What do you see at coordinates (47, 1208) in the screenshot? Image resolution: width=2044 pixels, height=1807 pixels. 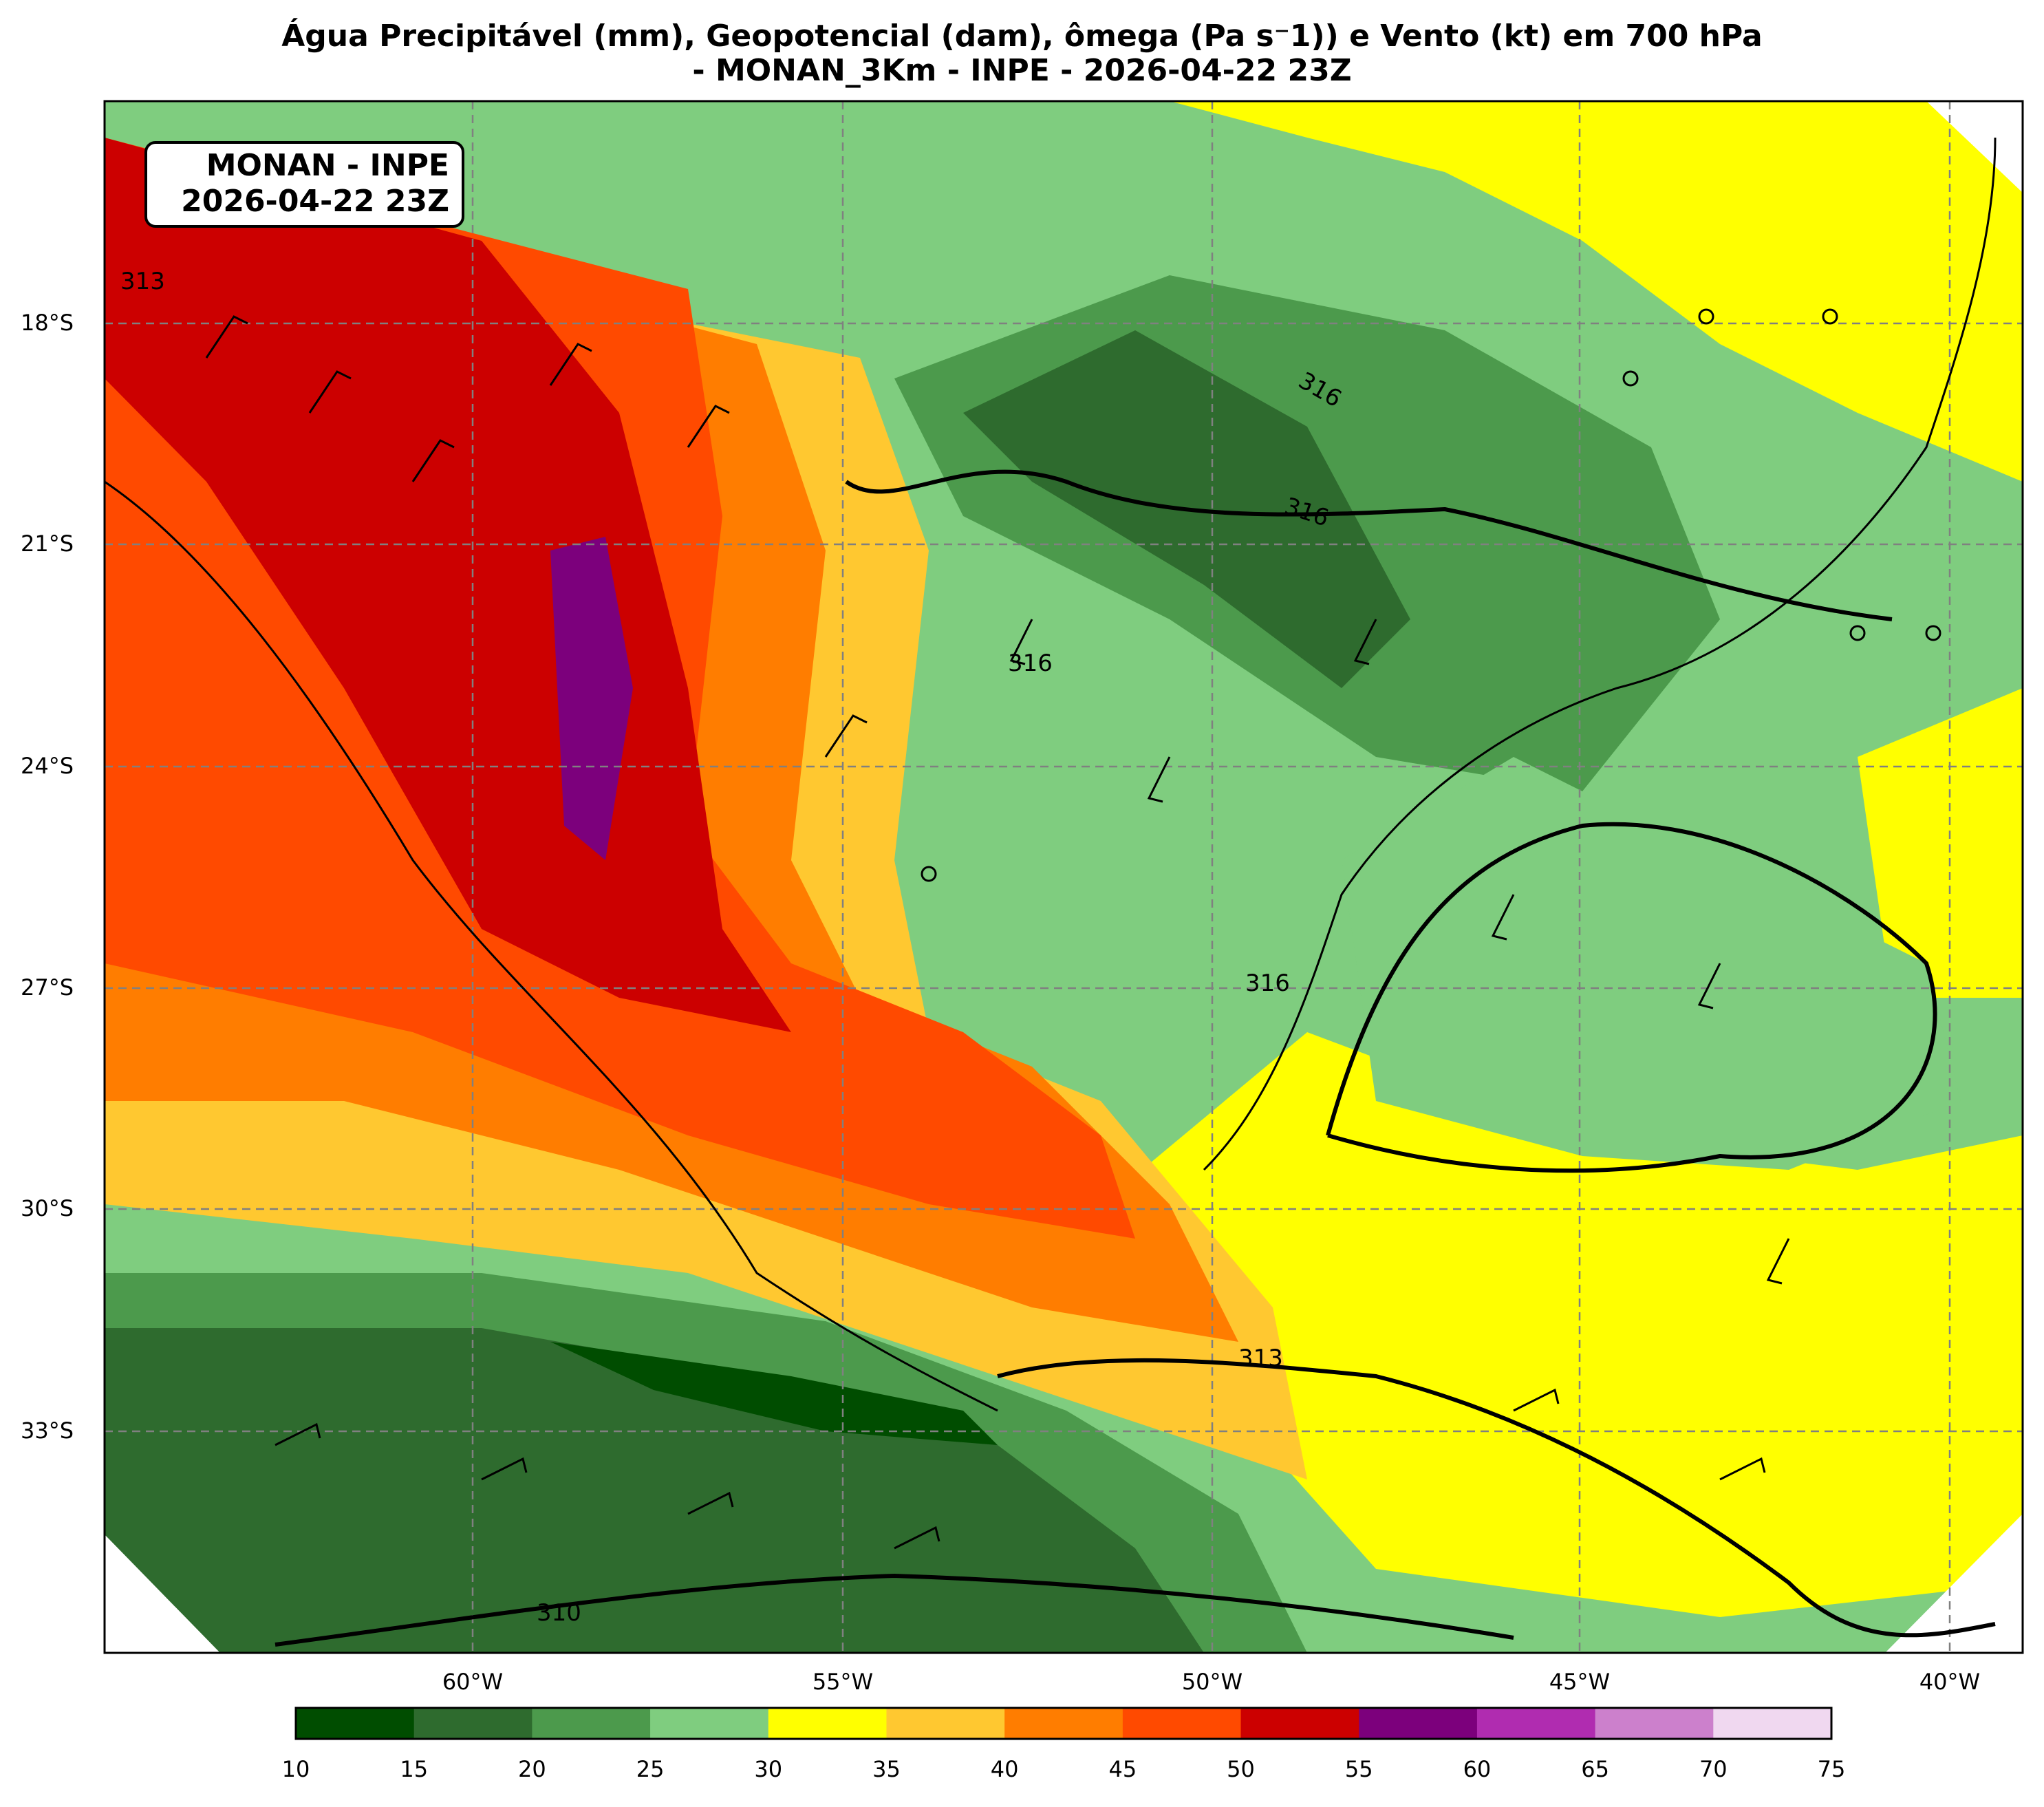 I see `lat-label-30s: 30°S` at bounding box center [47, 1208].